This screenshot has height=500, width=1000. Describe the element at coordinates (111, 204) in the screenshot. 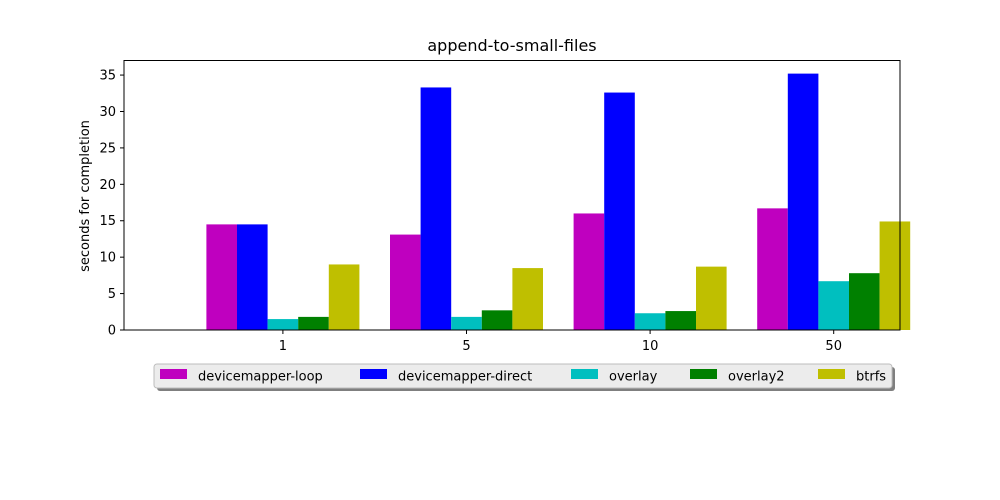

I see `y-axis: 0 5 10 15 20 25 30 35` at that location.